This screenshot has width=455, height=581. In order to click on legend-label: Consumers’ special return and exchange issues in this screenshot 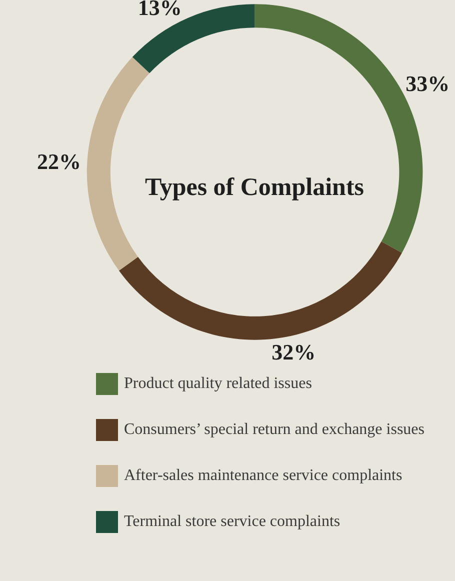, I will do `click(274, 430)`.